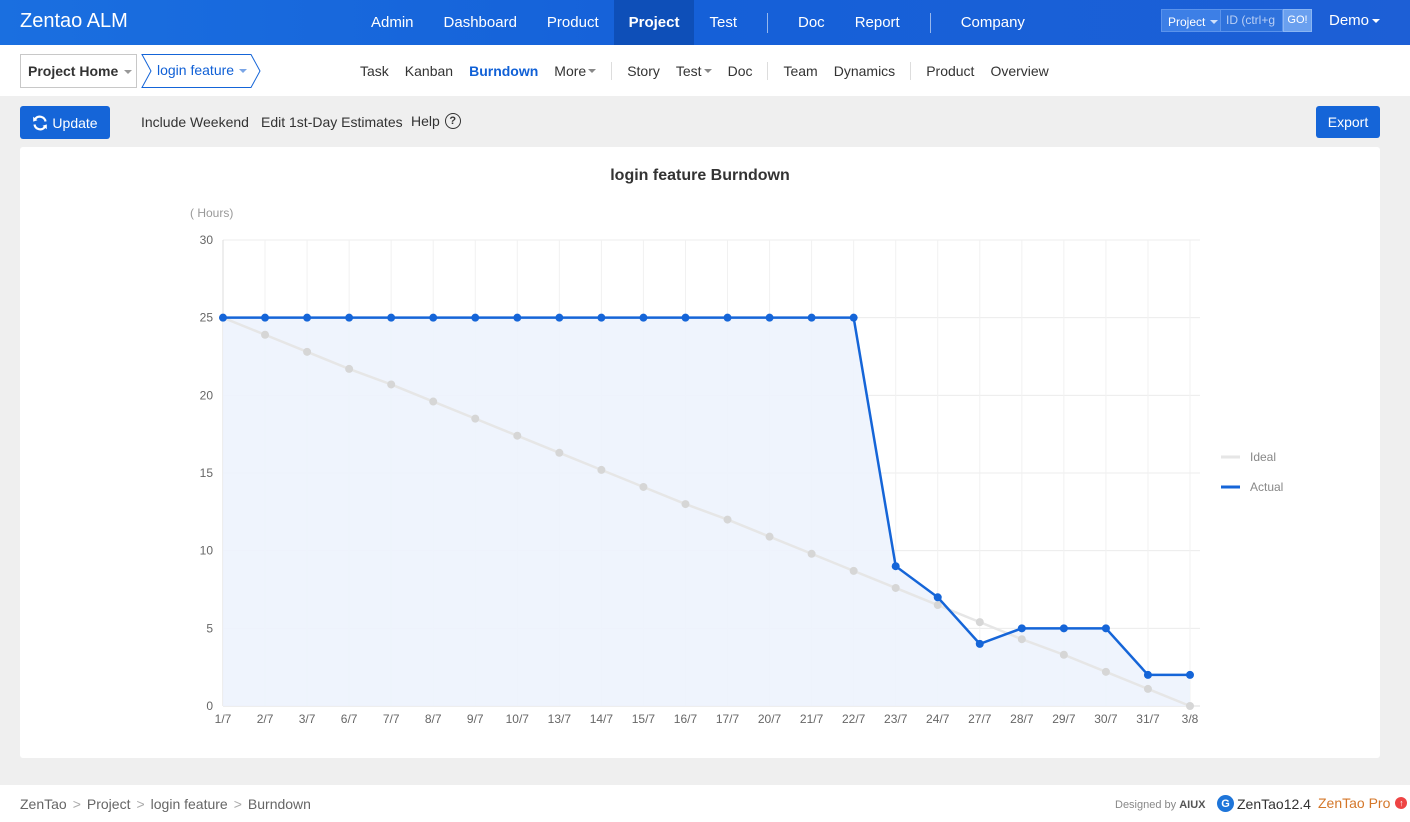  What do you see at coordinates (74, 21) in the screenshot?
I see `app-brand: Zentao ALM` at bounding box center [74, 21].